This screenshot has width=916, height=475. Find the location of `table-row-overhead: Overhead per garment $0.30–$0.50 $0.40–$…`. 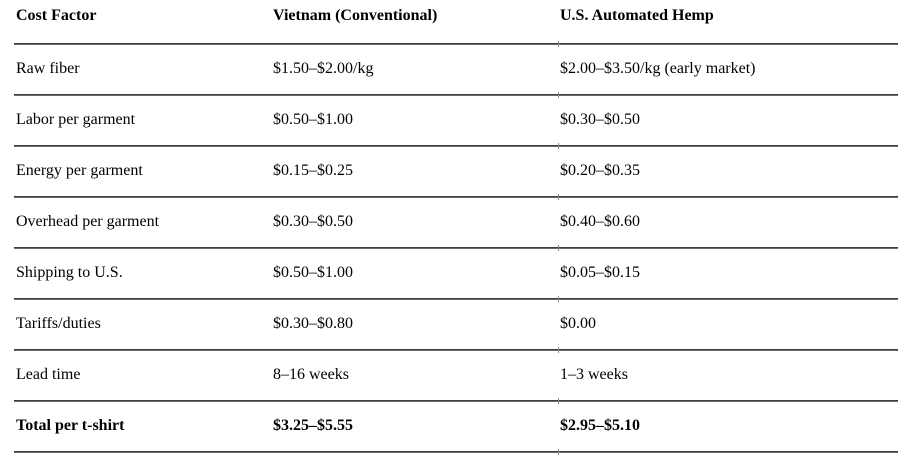

table-row-overhead: Overhead per garment $0.30–$0.50 $0.40–$… is located at coordinates (456, 222).